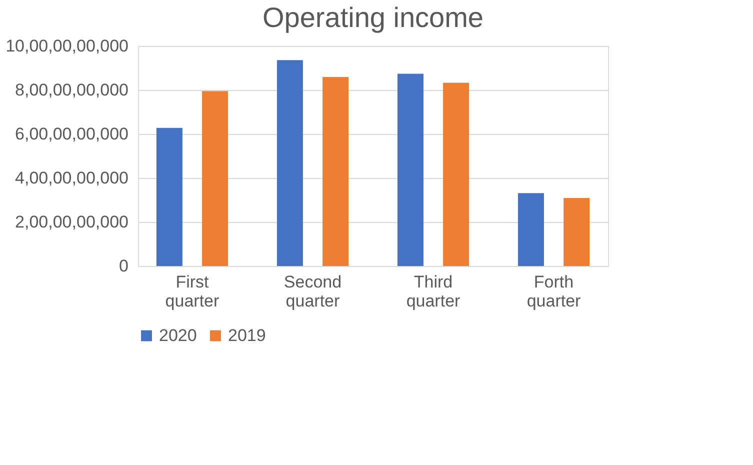  I want to click on legend-label: 2020, so click(178, 335).